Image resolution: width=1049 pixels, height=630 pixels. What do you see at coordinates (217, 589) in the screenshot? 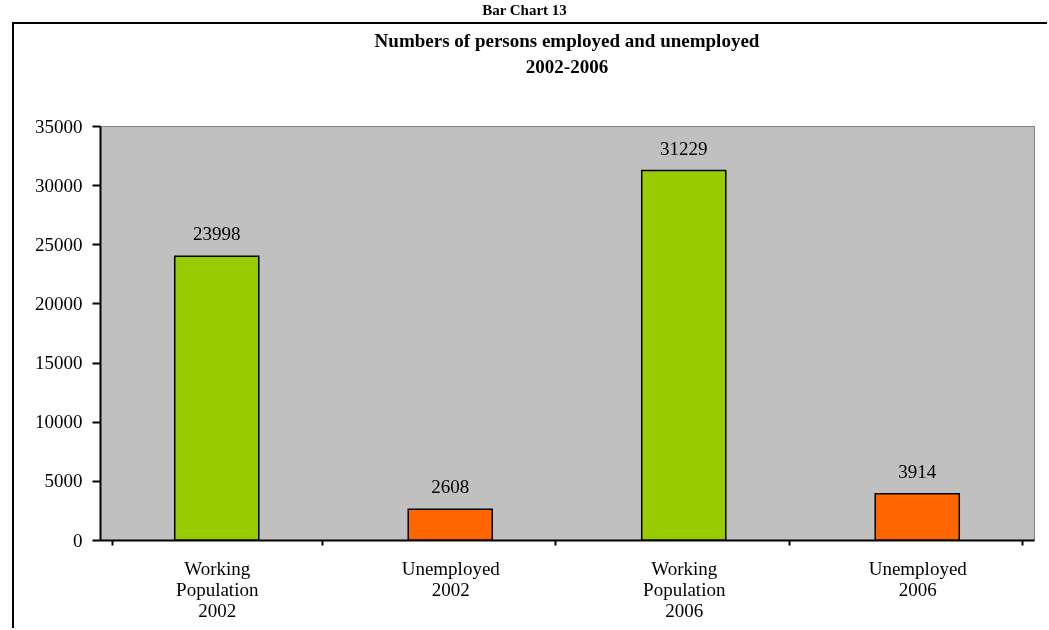
I see `x-tick-label: Working Population 2002` at bounding box center [217, 589].